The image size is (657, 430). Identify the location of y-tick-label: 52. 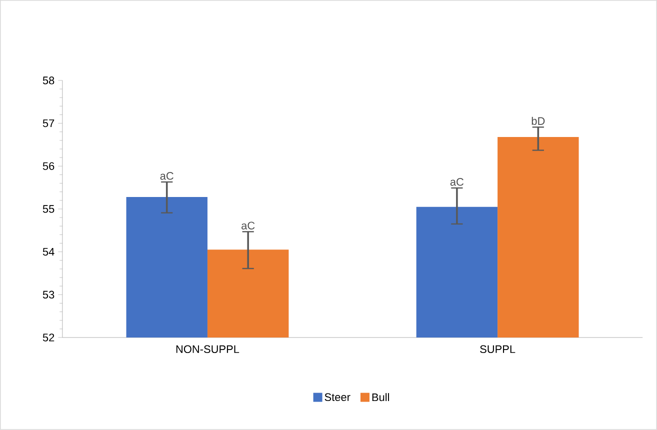
(48, 338).